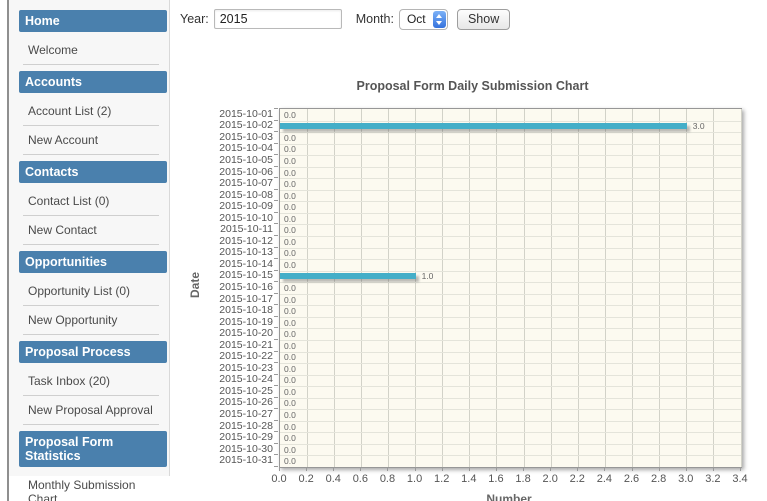  What do you see at coordinates (246, 194) in the screenshot?
I see `y-tick-label: 2015-10-08` at bounding box center [246, 194].